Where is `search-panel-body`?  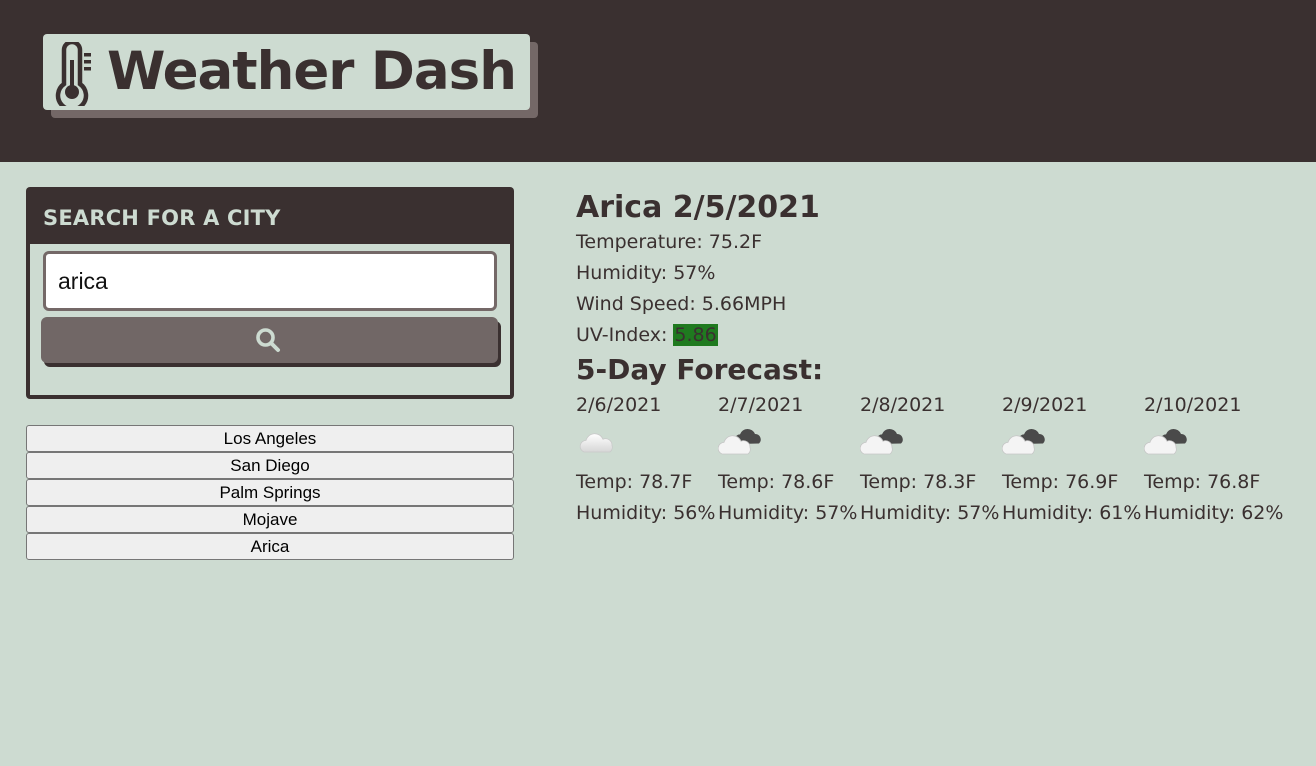
search-panel-body is located at coordinates (270, 319).